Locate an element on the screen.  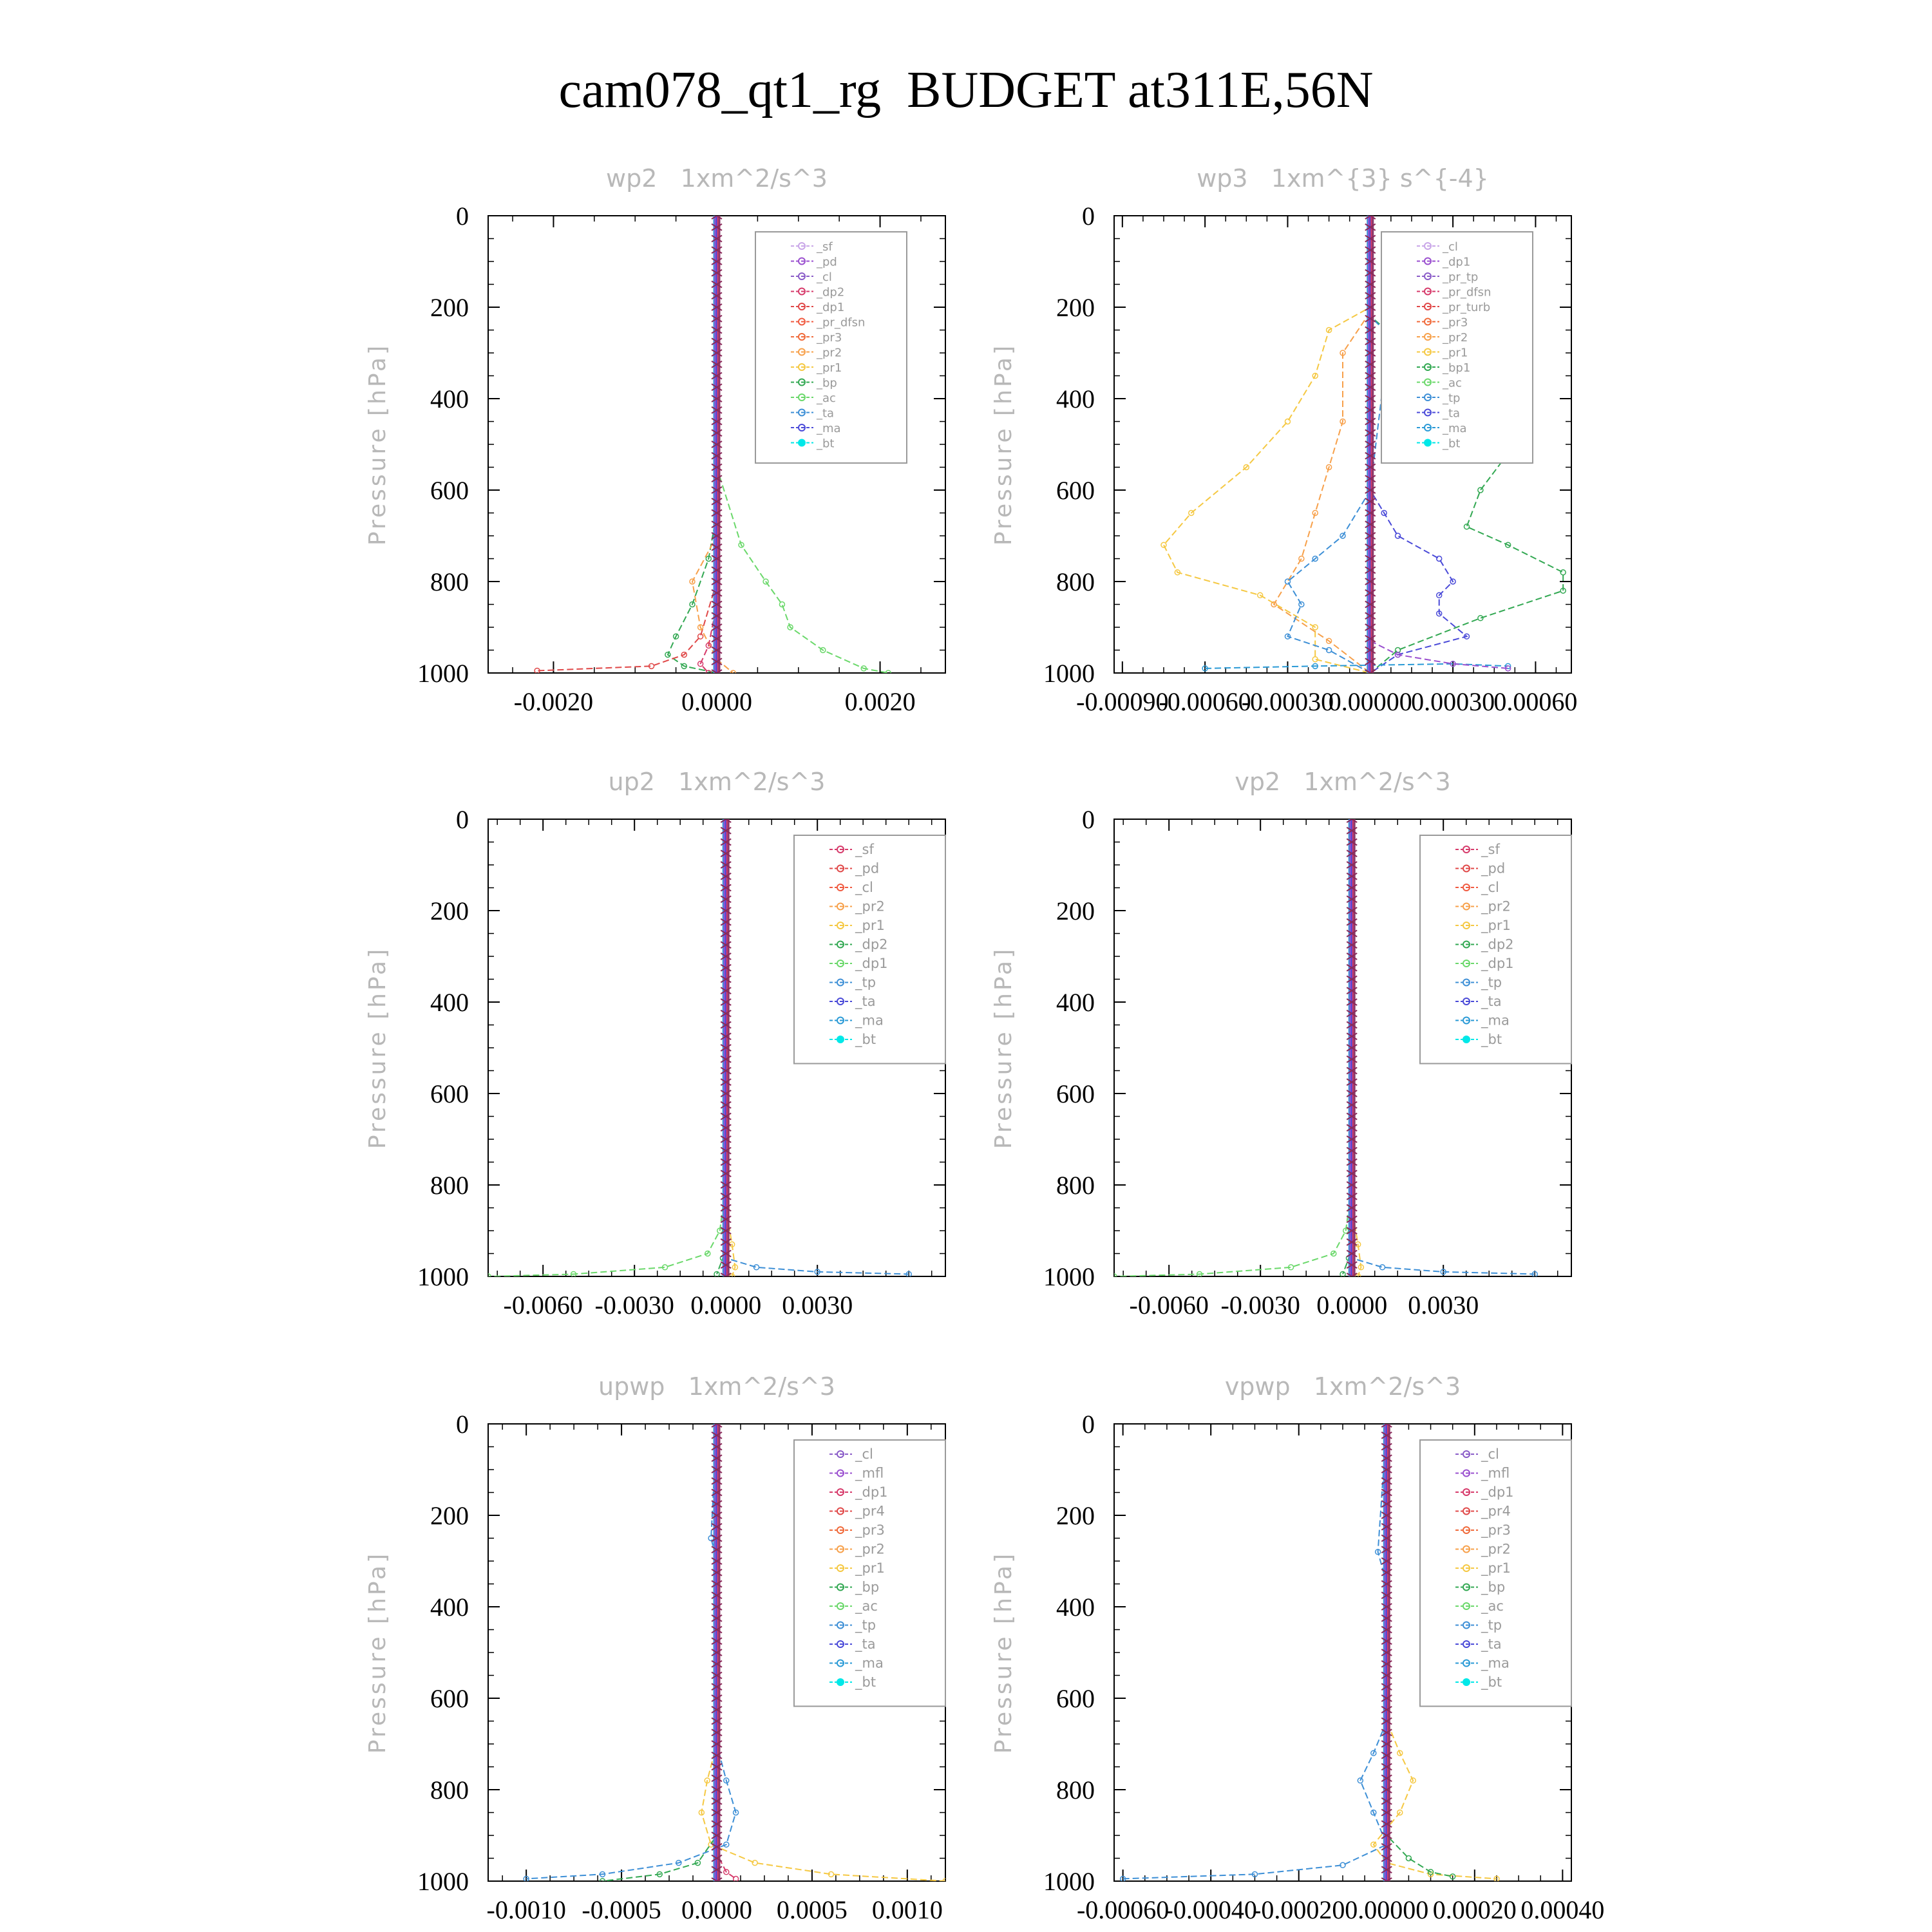
y-tick-label: 600 is located at coordinates (449, 1698).